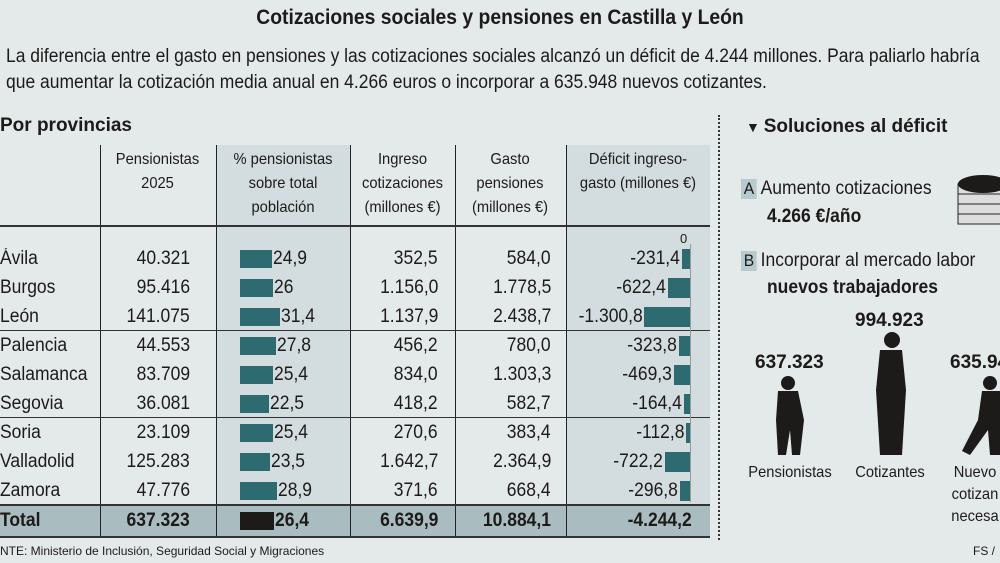  I want to click on deficit-label: -164,4, so click(657, 403).